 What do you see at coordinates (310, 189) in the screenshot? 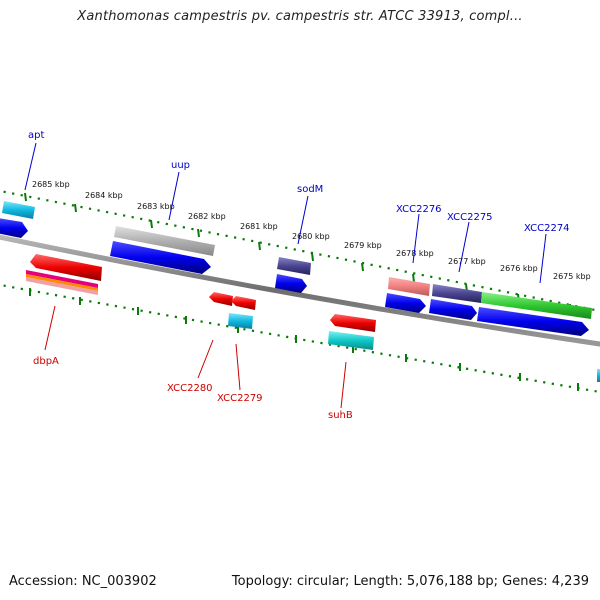
I see `gene-label-sodM: sodM` at bounding box center [310, 189].